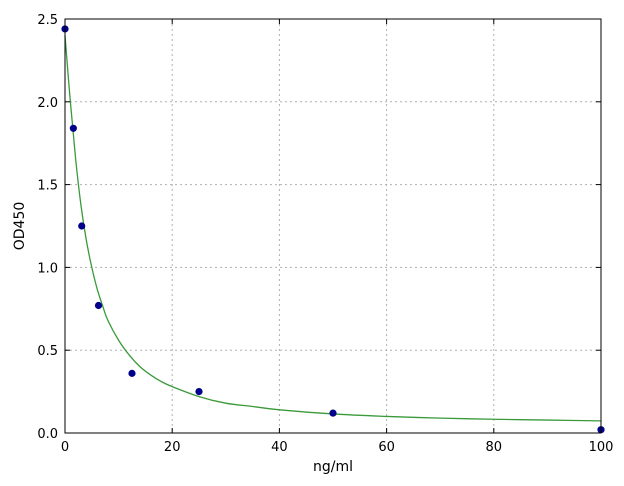 The image size is (624, 486). Describe the element at coordinates (47, 434) in the screenshot. I see `y-tick-label: 0.0` at that location.